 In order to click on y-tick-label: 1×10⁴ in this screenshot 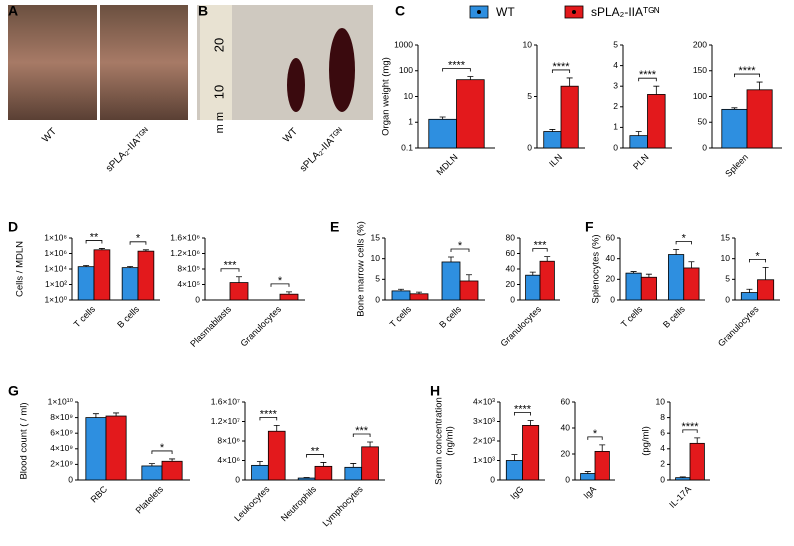, I will do `click(55, 268)`.